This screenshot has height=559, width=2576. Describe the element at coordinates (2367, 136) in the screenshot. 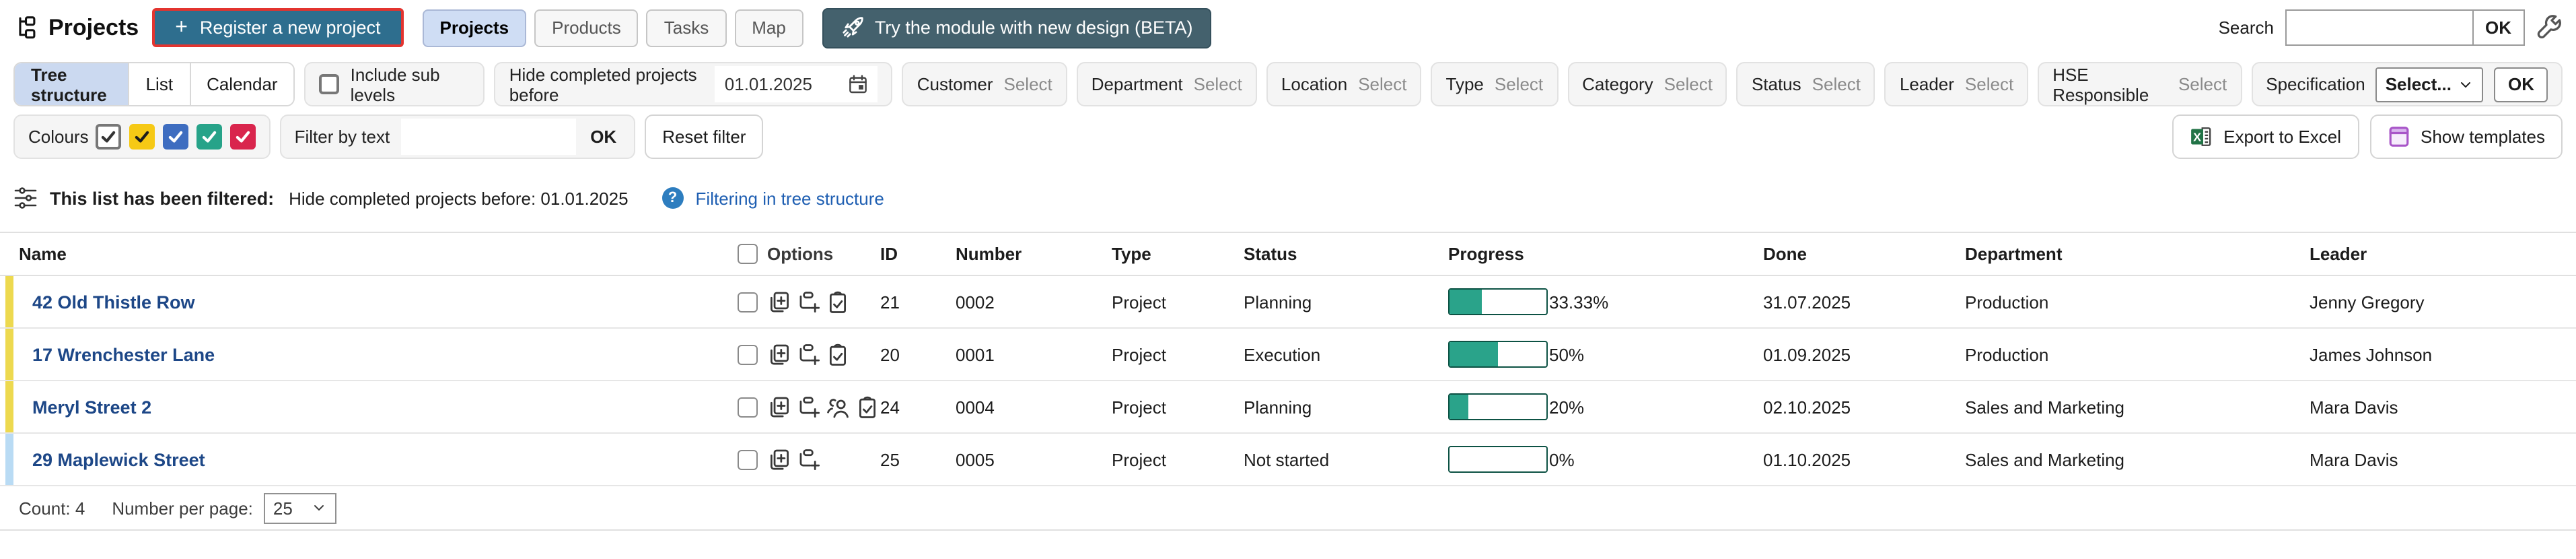

I see `toolbar-right-buttons: Export to Excel Show templates` at that location.